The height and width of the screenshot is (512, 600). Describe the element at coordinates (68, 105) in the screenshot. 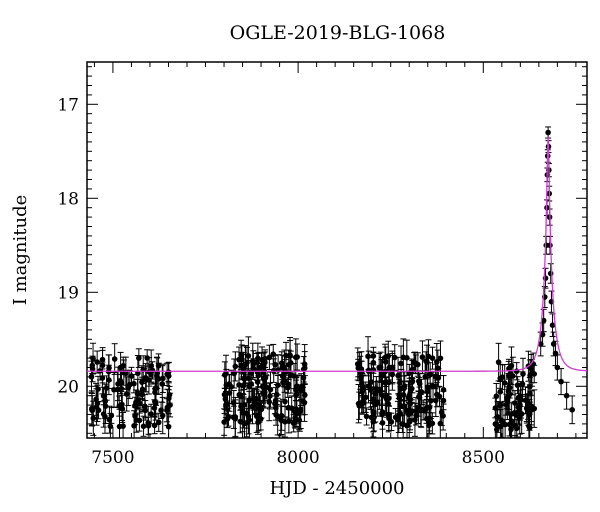

I see `y-tick-label: 17` at that location.